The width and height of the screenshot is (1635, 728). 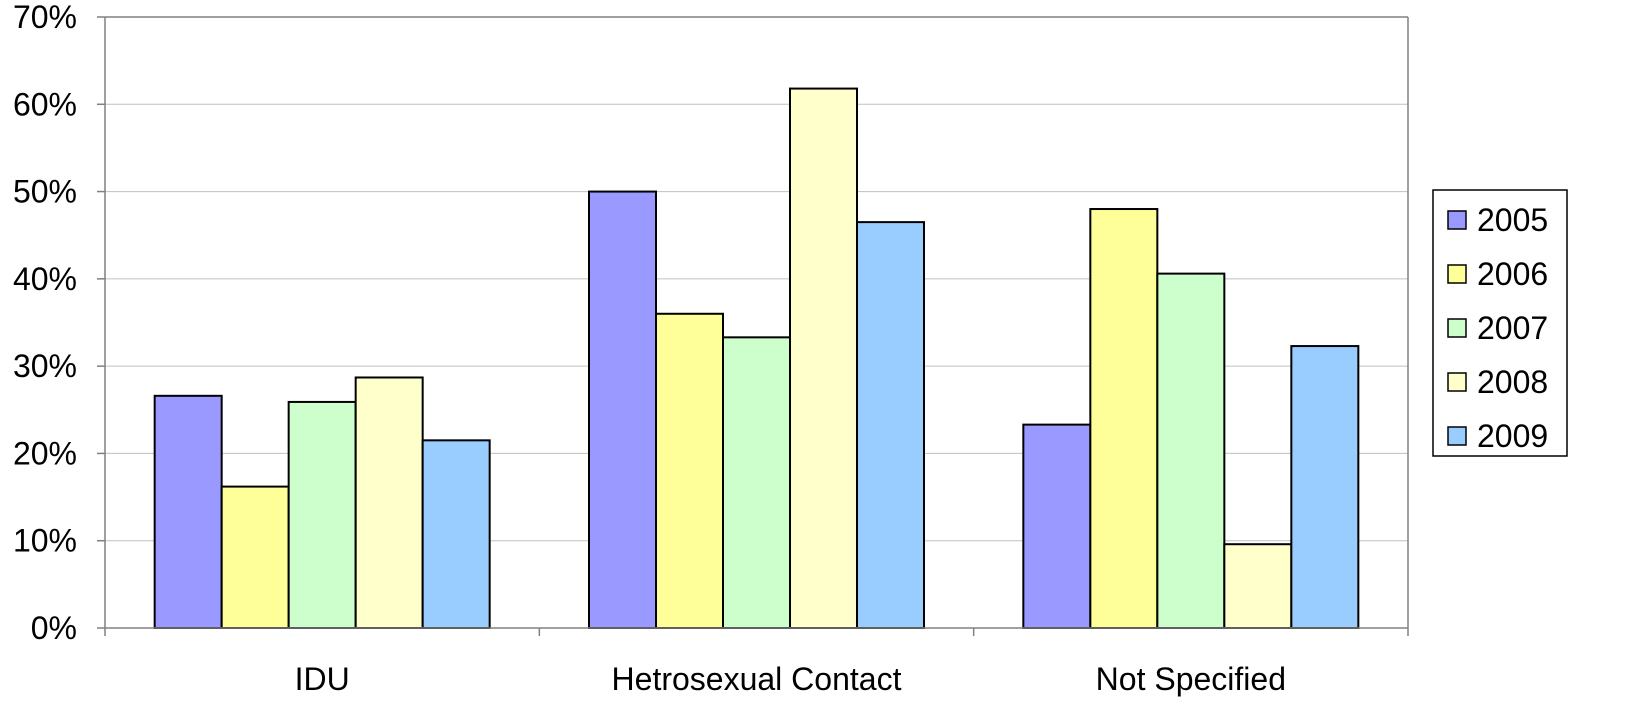 I want to click on y-tick-label: 10%, so click(x=45, y=541).